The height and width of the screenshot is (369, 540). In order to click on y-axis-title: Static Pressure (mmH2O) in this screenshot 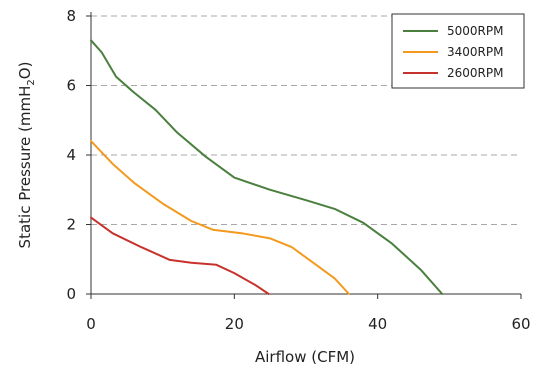, I will do `click(26, 155)`.